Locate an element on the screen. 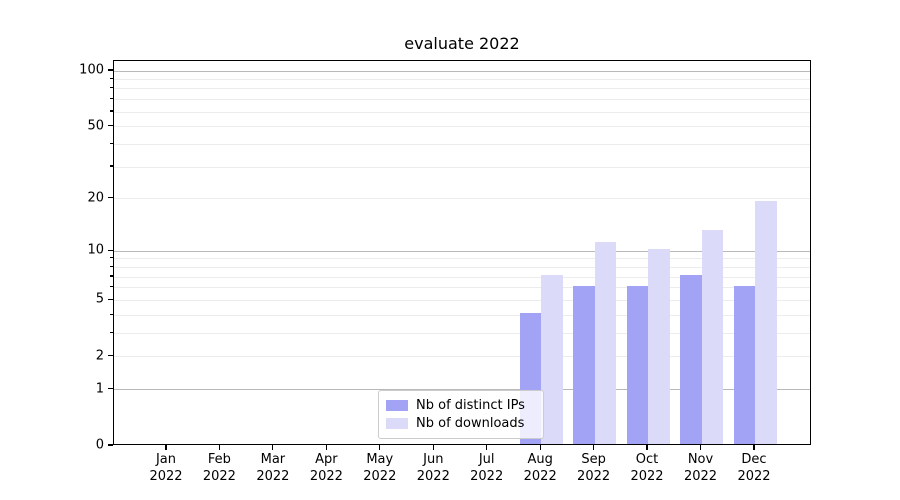 This screenshot has height=500, width=900. x-tick-label: Oct 2022 is located at coordinates (647, 468).